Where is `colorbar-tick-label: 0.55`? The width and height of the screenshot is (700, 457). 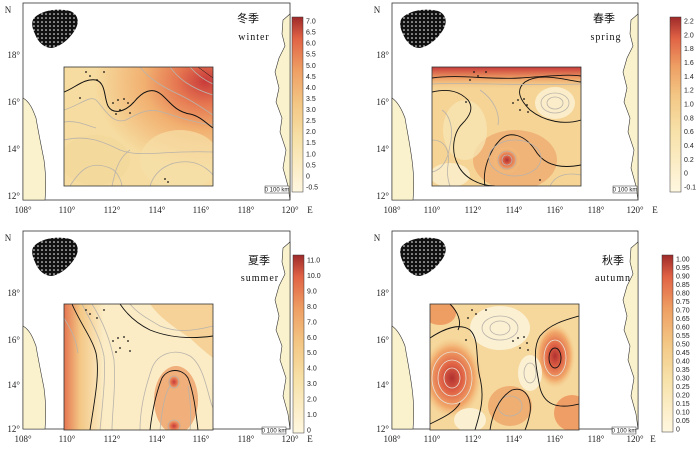
colorbar-tick-label: 0.55 is located at coordinates (683, 336).